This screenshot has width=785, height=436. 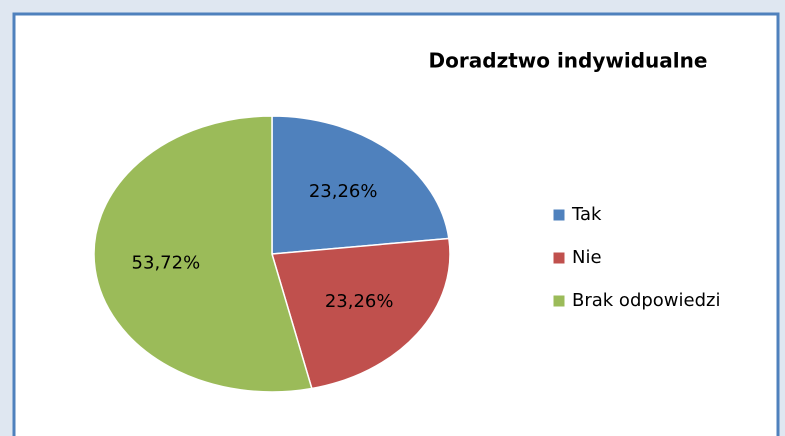 I want to click on legend-label: Nie, so click(x=587, y=257).